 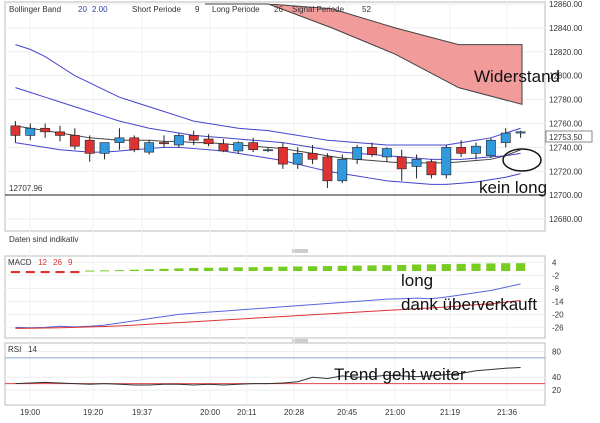 What do you see at coordinates (247, 412) in the screenshot?
I see `time-tick-4: 20:11` at bounding box center [247, 412].